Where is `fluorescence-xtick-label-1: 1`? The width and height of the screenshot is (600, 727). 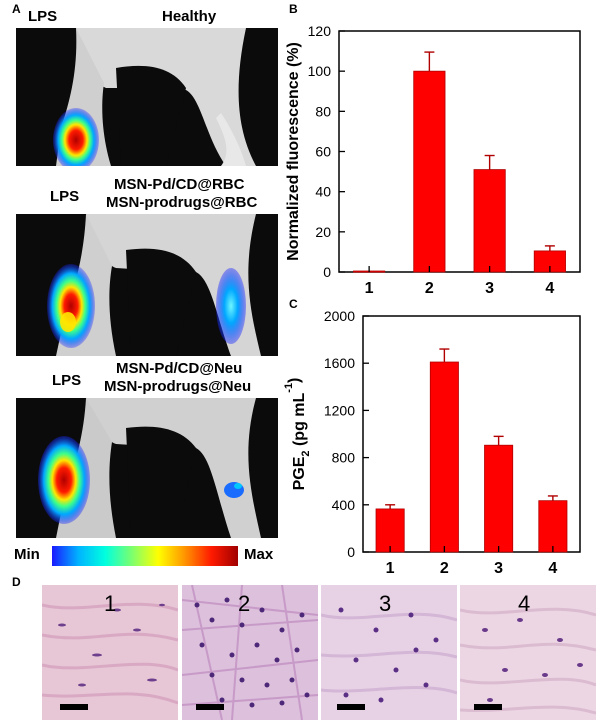 fluorescence-xtick-label-1: 1 is located at coordinates (369, 288).